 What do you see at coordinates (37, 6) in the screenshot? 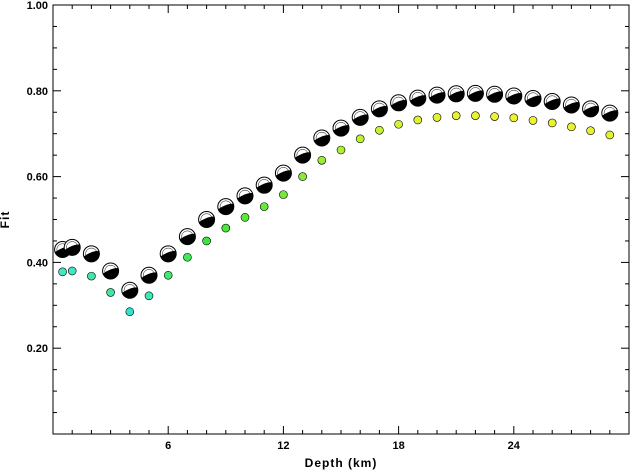
I see `y-tick-label: 1.00` at bounding box center [37, 6].